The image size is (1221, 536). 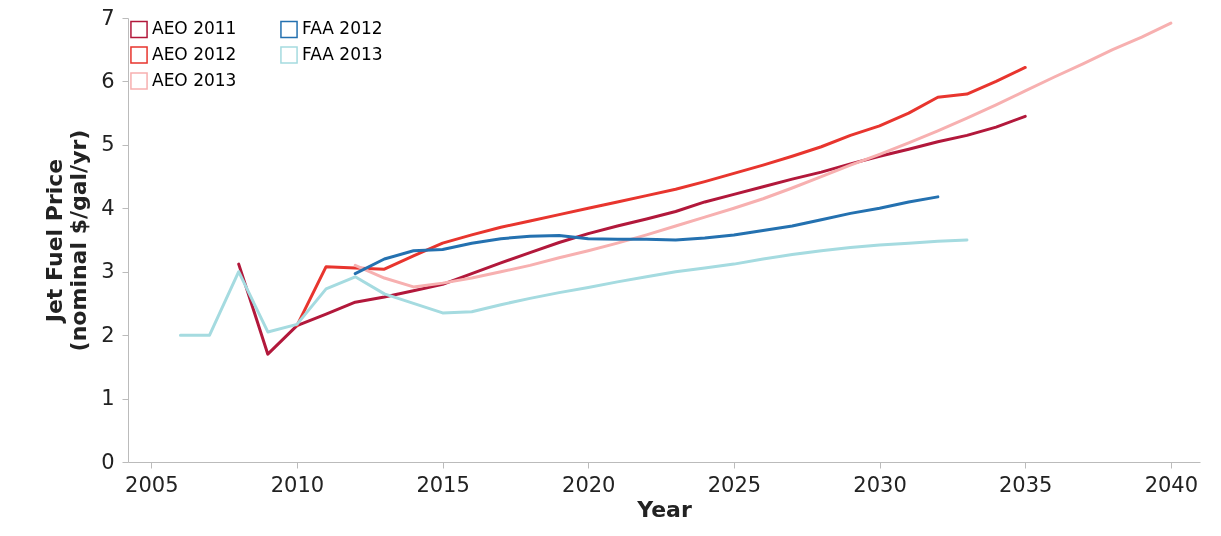 What do you see at coordinates (342, 54) in the screenshot?
I see `legend-label: FAA 2013` at bounding box center [342, 54].